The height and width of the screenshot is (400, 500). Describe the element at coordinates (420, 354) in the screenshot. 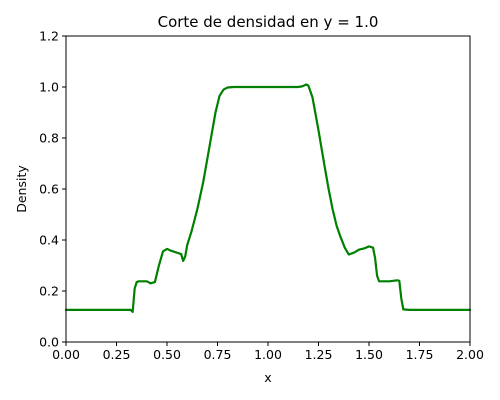

I see `x-tick-label: 1.75` at that location.